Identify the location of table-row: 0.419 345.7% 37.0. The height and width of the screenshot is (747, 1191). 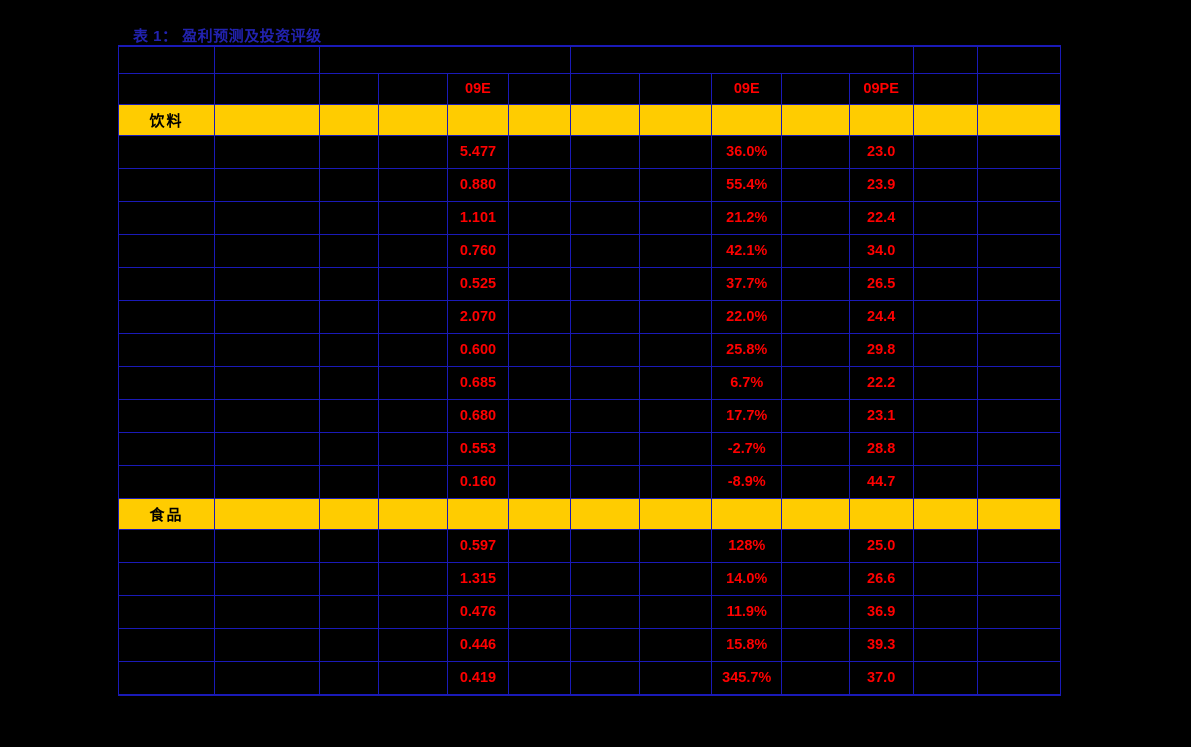
(590, 678).